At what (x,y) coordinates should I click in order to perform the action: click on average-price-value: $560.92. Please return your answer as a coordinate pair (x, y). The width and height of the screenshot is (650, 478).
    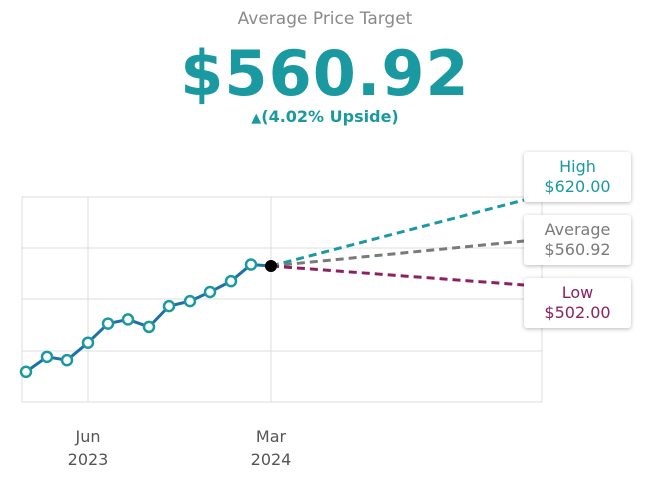
    Looking at the image, I should click on (325, 73).